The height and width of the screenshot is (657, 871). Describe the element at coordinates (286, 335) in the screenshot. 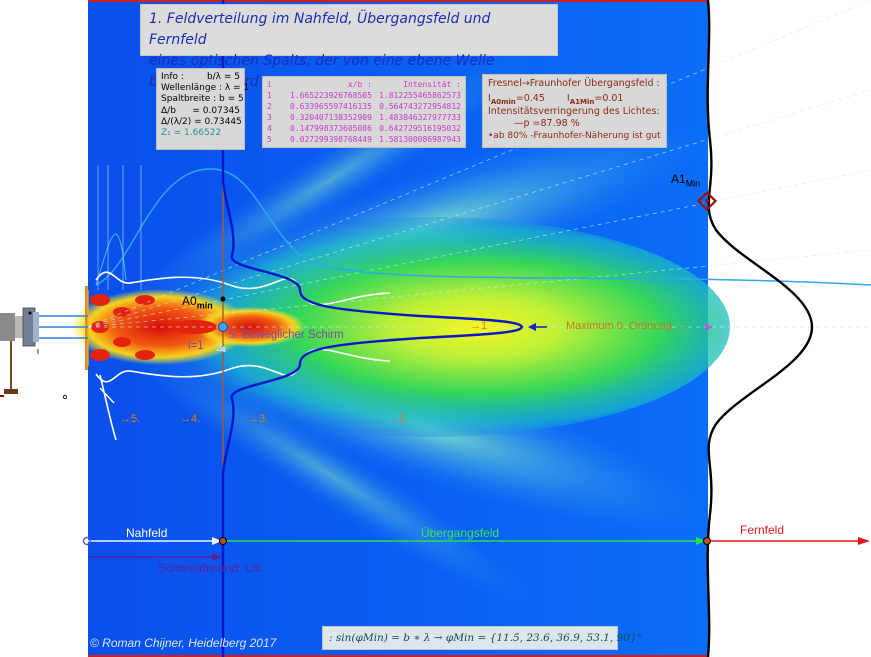

I see `screen-label: S: Beweglicher Schirm` at that location.